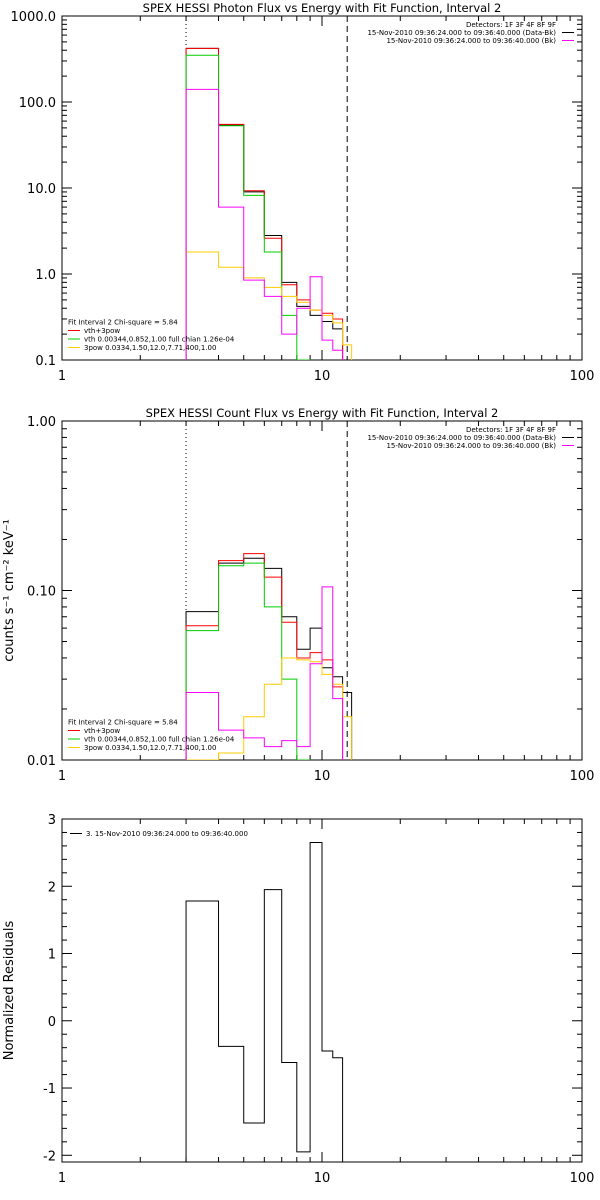 The image size is (600, 1200). I want to click on y-tick-label: 0.1, so click(45, 361).